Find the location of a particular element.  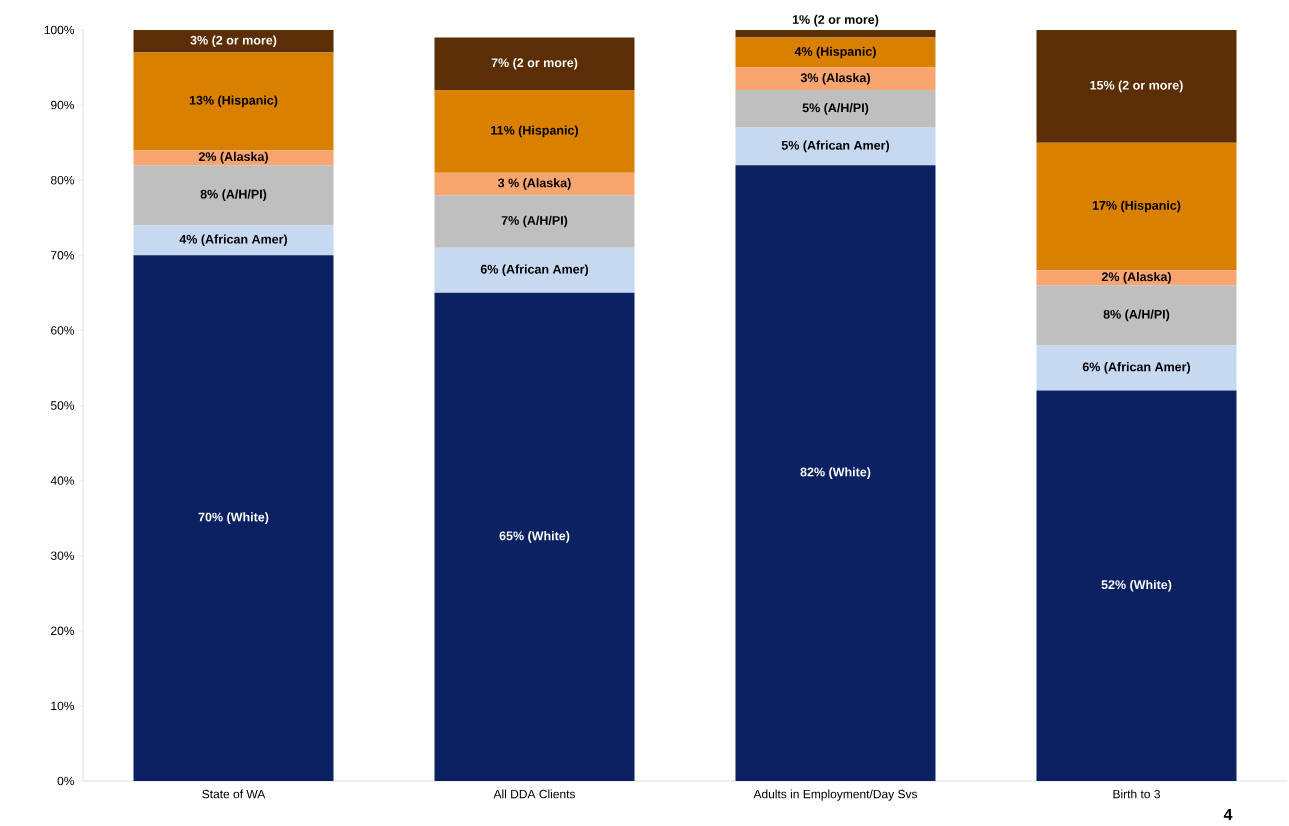

data-label: 3% (Alaska) is located at coordinates (835, 78).